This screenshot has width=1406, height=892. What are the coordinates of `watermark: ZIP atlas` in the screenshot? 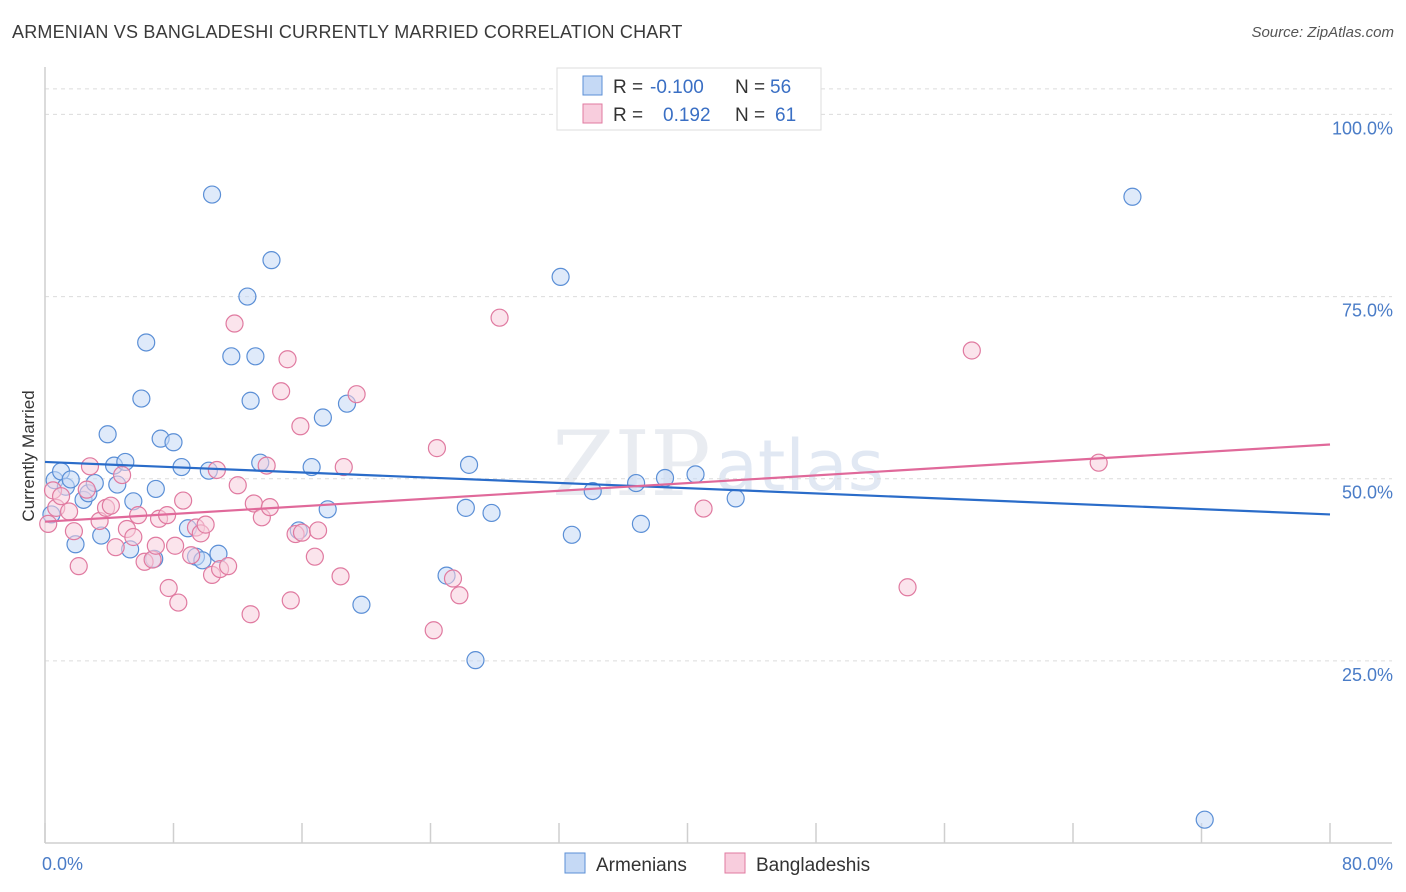 It's located at (718, 464).